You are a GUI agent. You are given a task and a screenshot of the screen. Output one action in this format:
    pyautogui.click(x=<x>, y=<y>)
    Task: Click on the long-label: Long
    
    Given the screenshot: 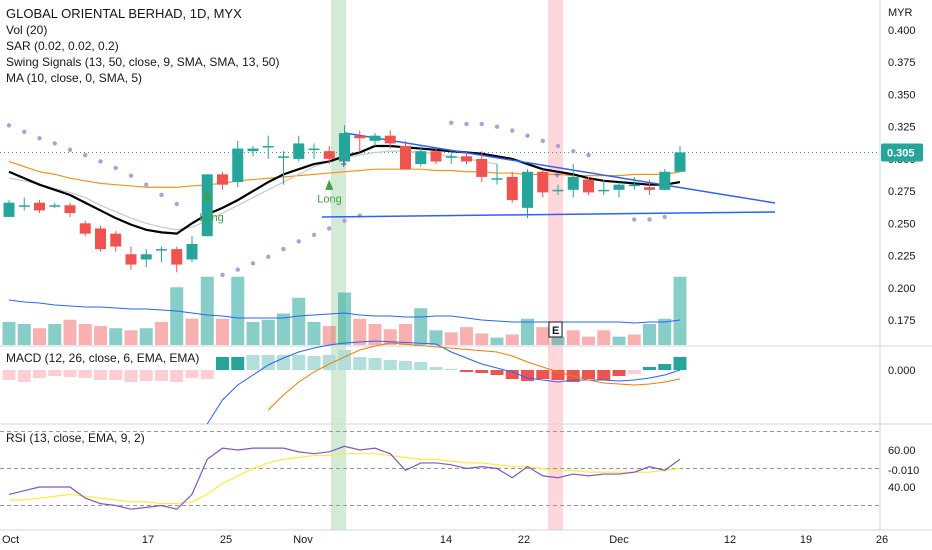 What is the action you would take?
    pyautogui.click(x=211, y=218)
    